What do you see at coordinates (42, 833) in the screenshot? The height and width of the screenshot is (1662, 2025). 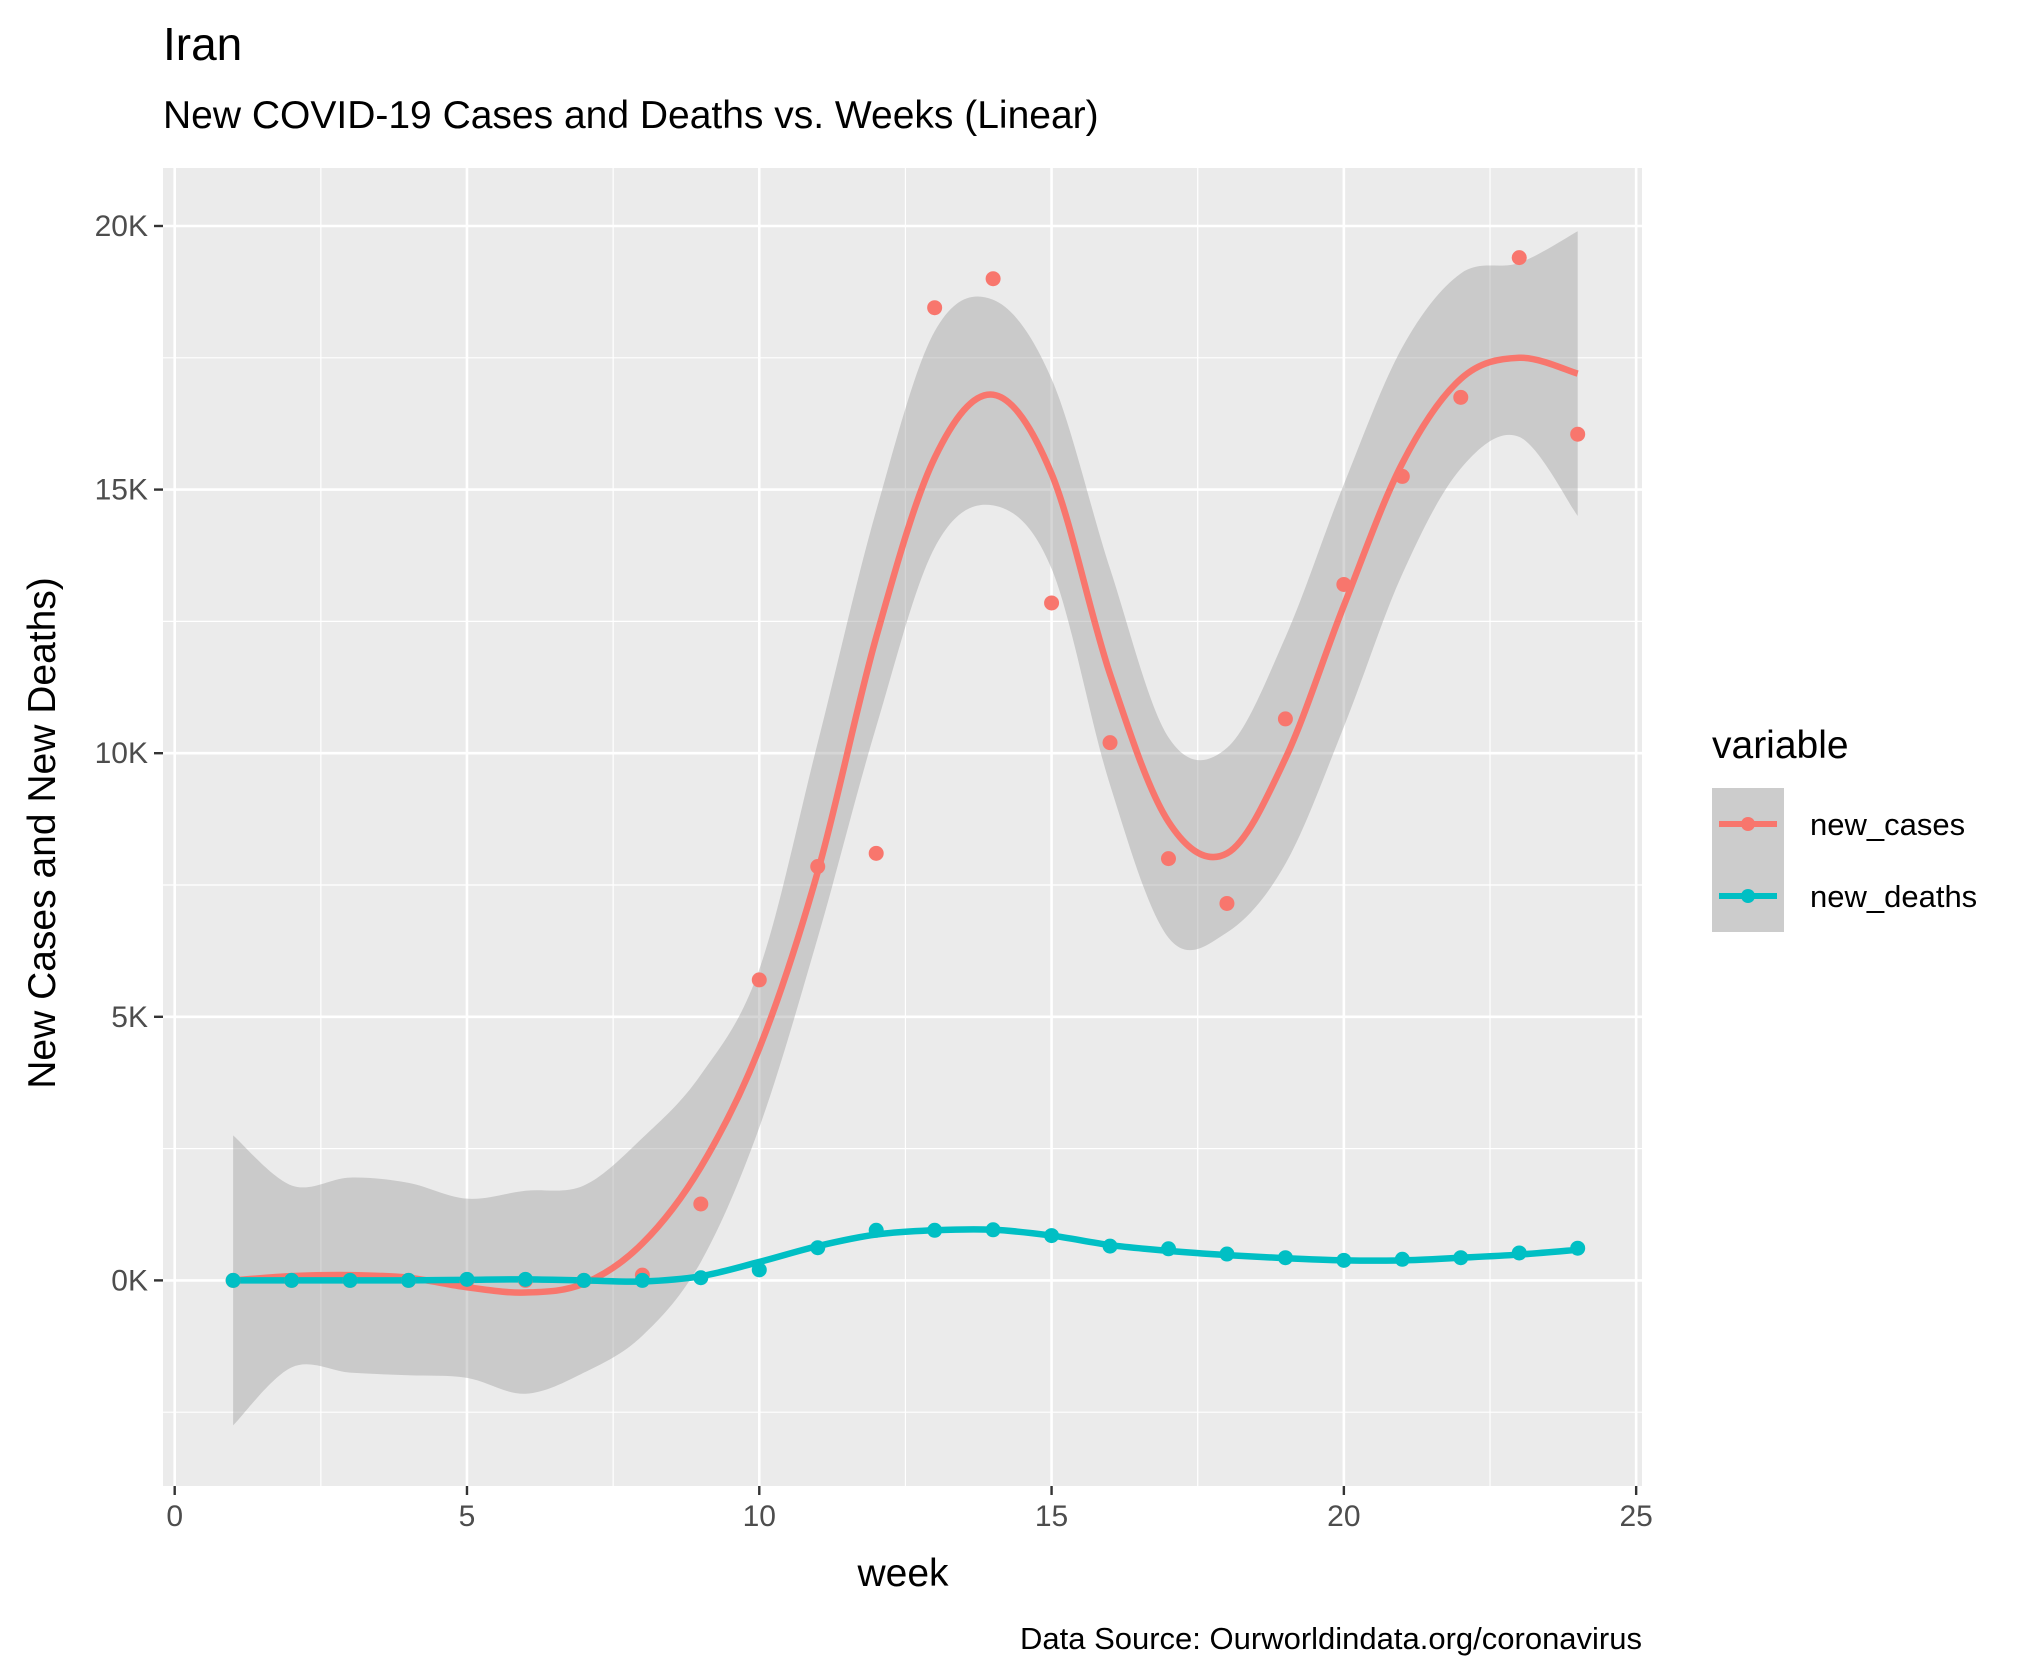 I see `y-axis-title: New Cases and New Deaths)` at bounding box center [42, 833].